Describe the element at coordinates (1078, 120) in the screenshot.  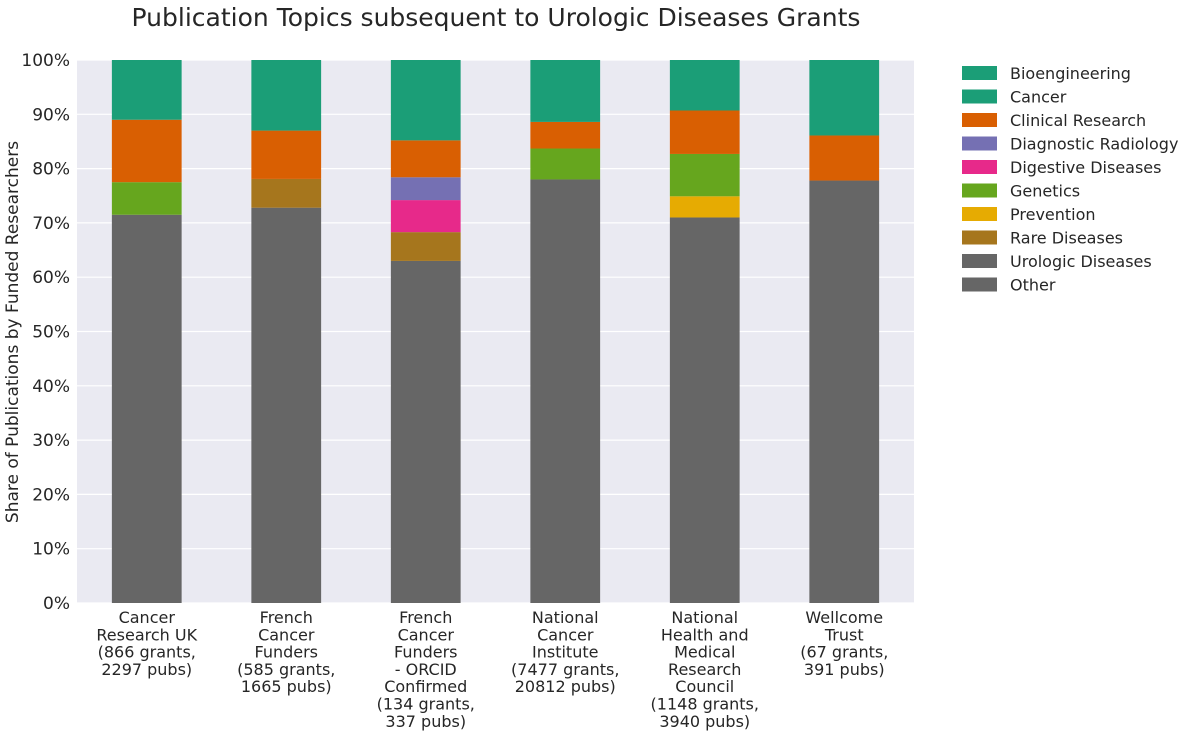
I see `legend-label: Clinical Research` at that location.